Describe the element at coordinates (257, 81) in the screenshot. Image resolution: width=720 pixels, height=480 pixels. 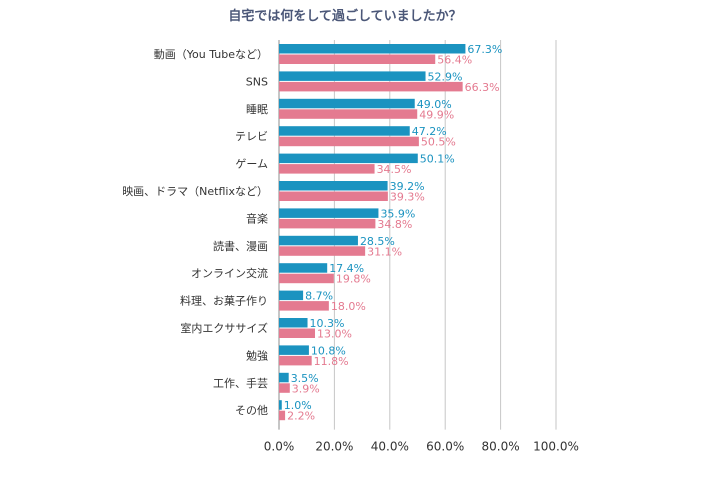
I see `category-label: SNS` at that location.